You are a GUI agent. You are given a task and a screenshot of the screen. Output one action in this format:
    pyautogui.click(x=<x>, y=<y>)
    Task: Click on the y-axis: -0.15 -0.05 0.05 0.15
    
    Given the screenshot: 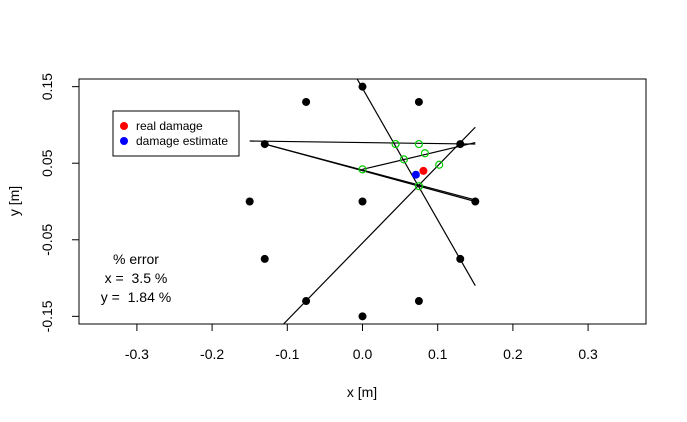 What is the action you would take?
    pyautogui.click(x=59, y=202)
    